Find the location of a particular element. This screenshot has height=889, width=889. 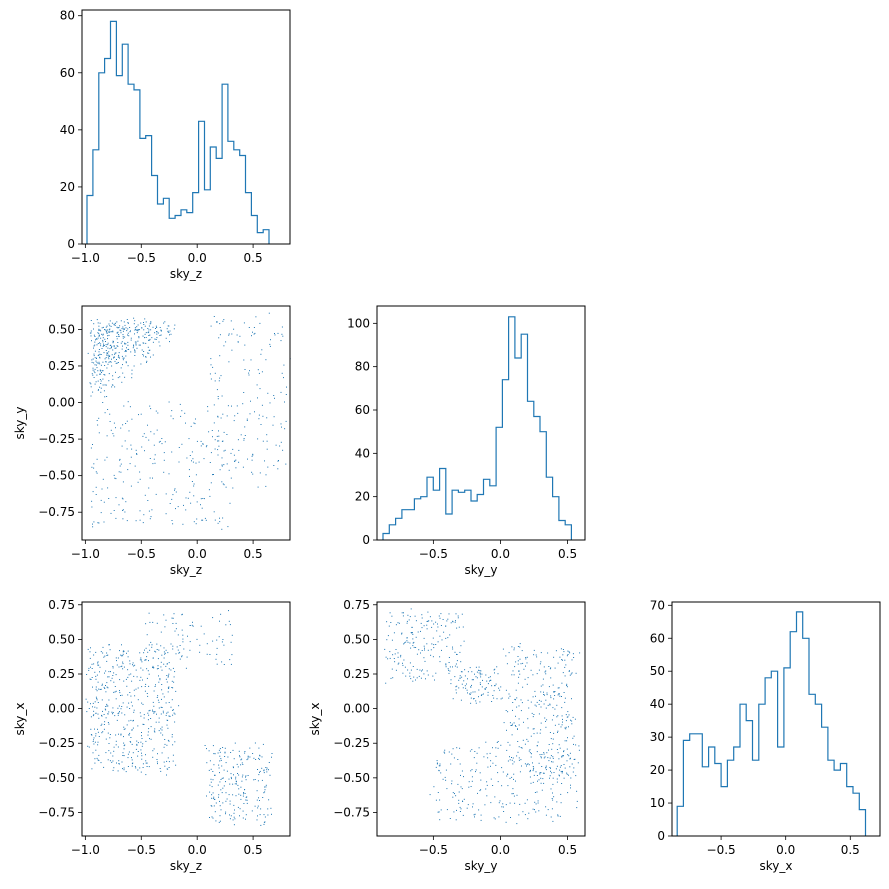

y-tick-label: 0.75 is located at coordinates (356, 605).